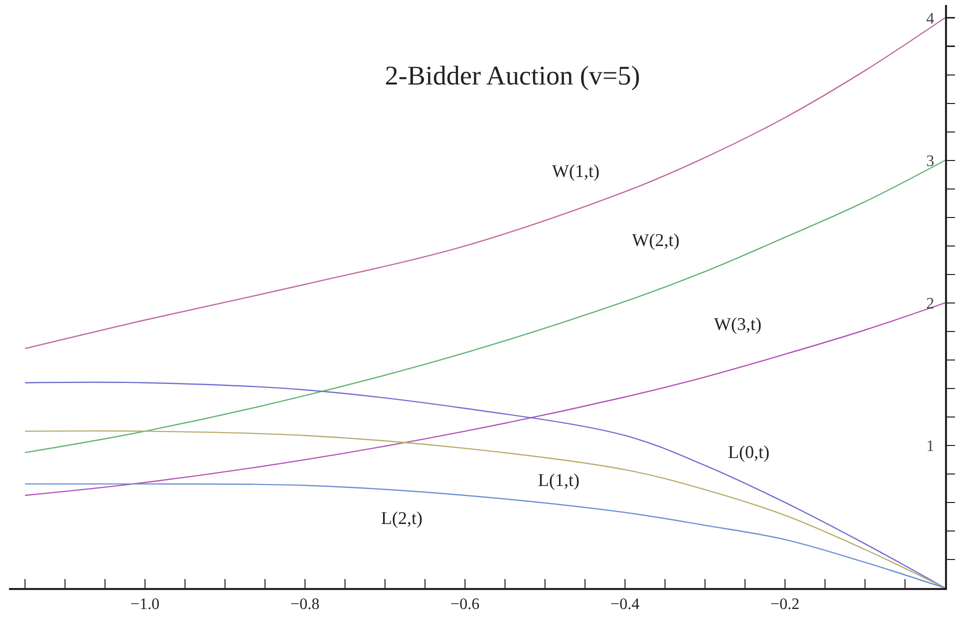  I want to click on x-tick-label: −0.2, so click(785, 605).